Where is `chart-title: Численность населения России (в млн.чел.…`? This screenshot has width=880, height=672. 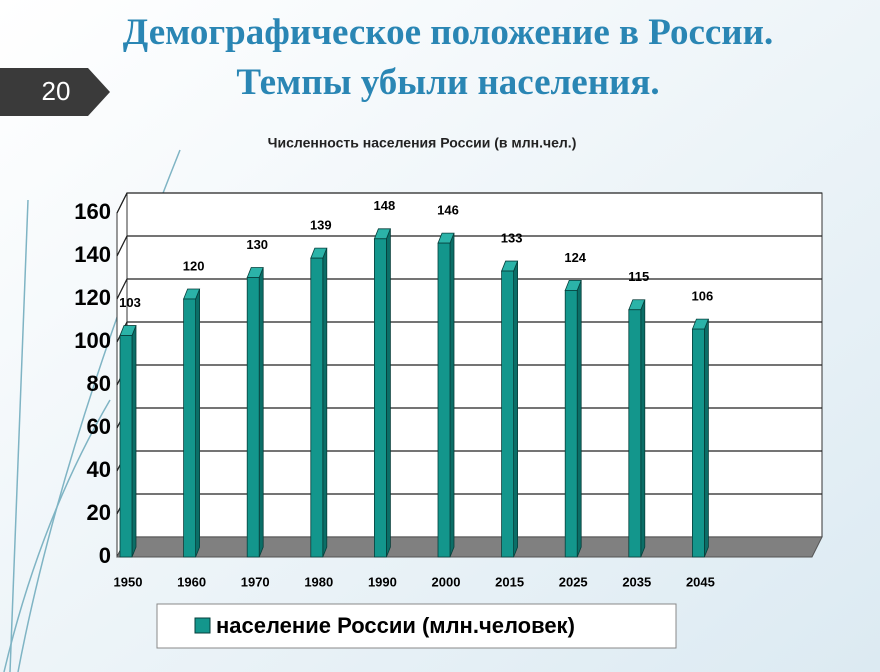
chart-title: Численность населения России (в млн.чел.… is located at coordinates (422, 143).